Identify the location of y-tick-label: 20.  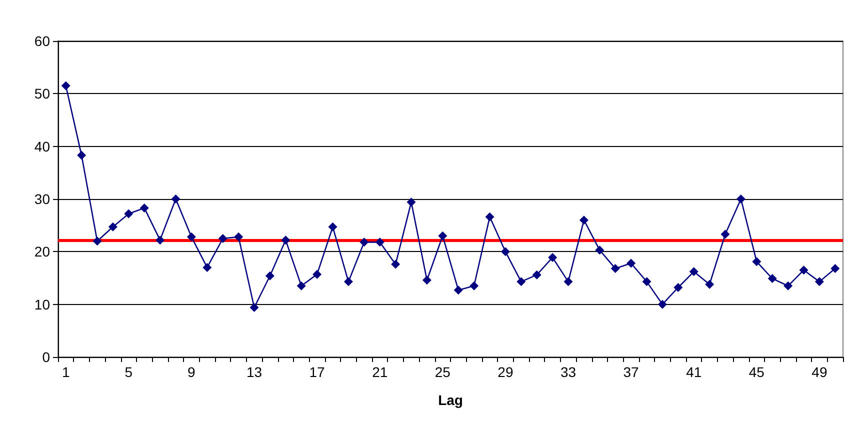
(42, 252).